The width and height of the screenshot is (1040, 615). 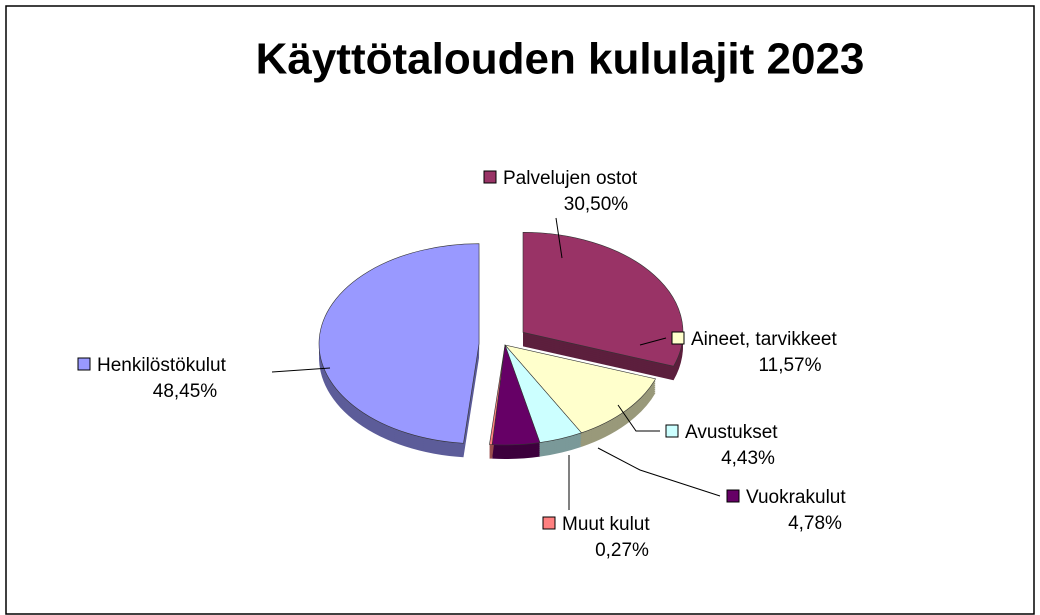 I want to click on category-label: Avustukset, so click(x=731, y=432).